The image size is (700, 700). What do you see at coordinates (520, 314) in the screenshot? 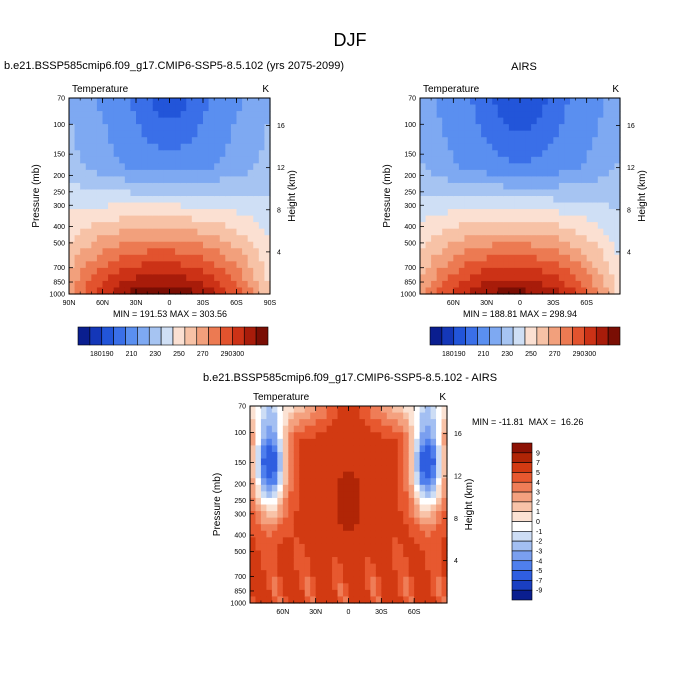
I see `panel-obs-stats: MIN = 188.81 MAX = 298.94` at bounding box center [520, 314].